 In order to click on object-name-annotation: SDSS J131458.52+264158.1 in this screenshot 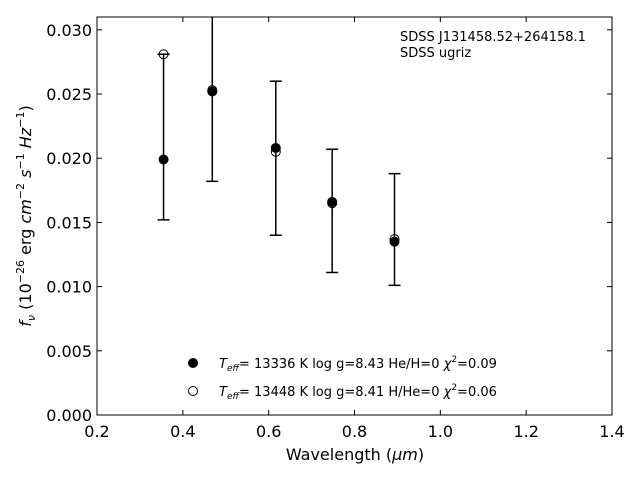, I will do `click(493, 37)`.